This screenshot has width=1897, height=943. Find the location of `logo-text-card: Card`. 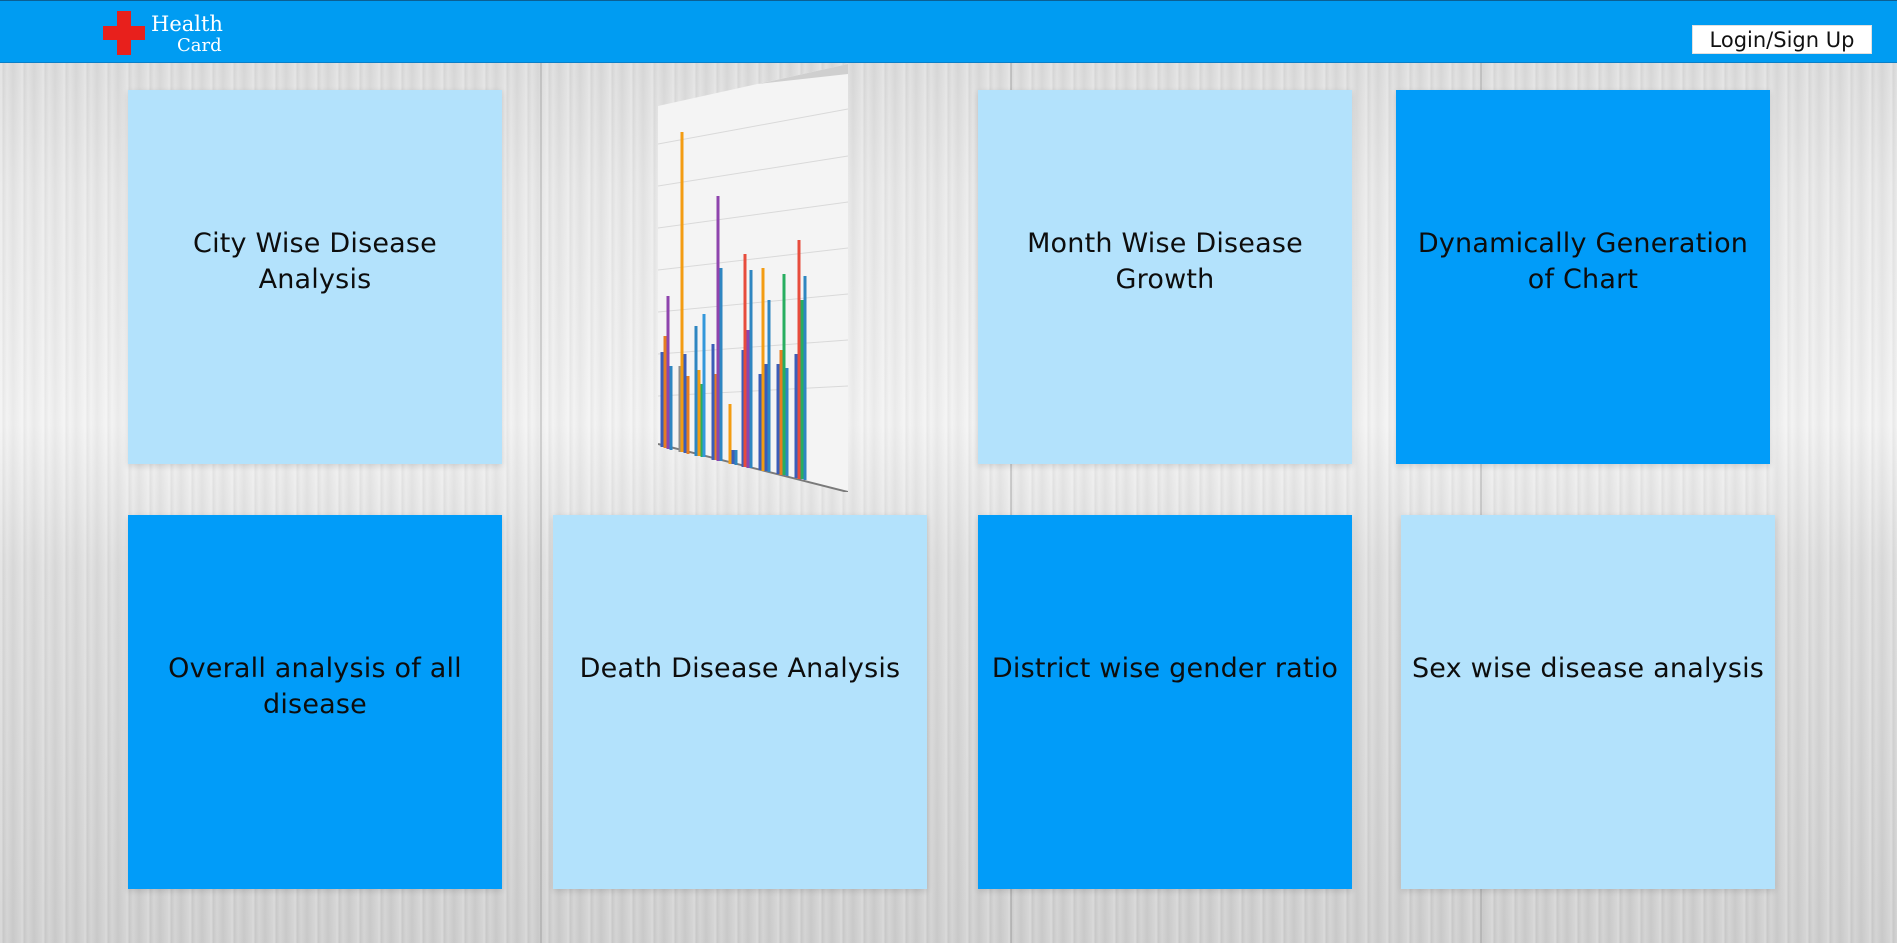

logo-text-card: Card is located at coordinates (199, 45).